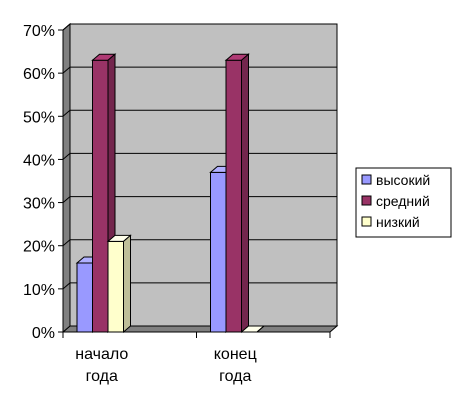 The height and width of the screenshot is (405, 463). What do you see at coordinates (39, 182) in the screenshot?
I see `y-tick-labels: 0% 10% 20% 30% 40% 50% 60% 70%` at bounding box center [39, 182].